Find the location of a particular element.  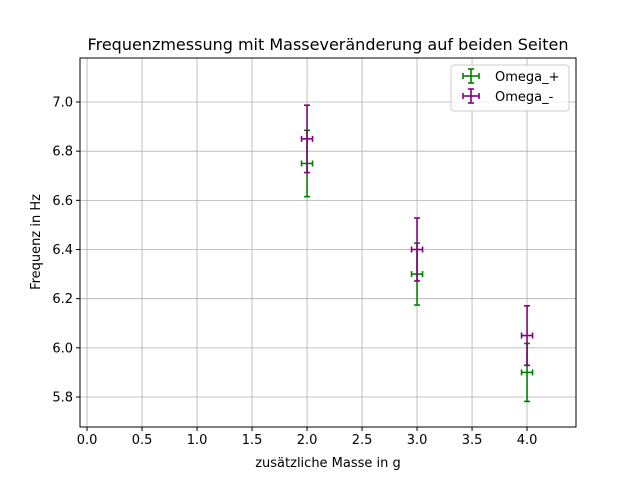

x-tick-label: 3.5 is located at coordinates (472, 440).